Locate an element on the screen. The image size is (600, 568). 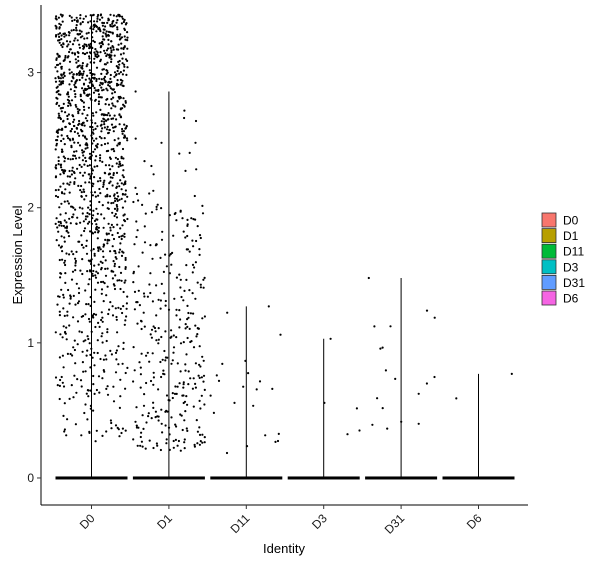
data-point-D11 is located at coordinates (256, 389).